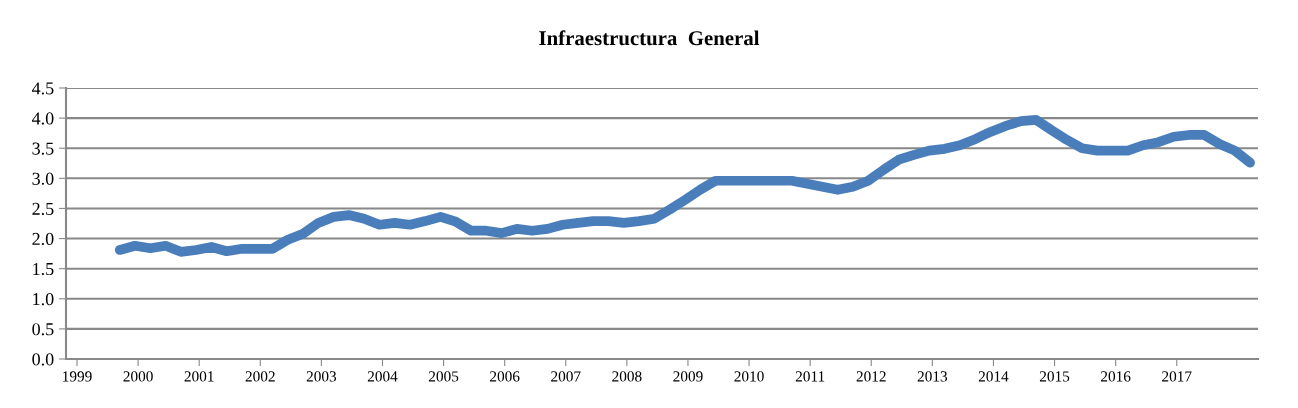 The width and height of the screenshot is (1298, 408). Describe the element at coordinates (321, 376) in the screenshot. I see `x-tick-label: 2003` at that location.